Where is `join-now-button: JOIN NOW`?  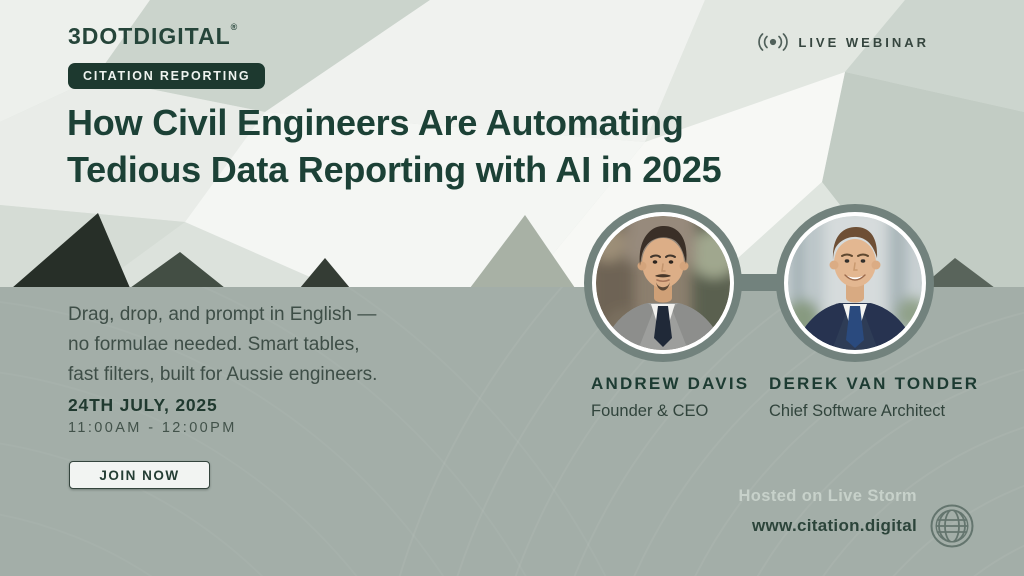
join-now-button: JOIN NOW is located at coordinates (139, 475).